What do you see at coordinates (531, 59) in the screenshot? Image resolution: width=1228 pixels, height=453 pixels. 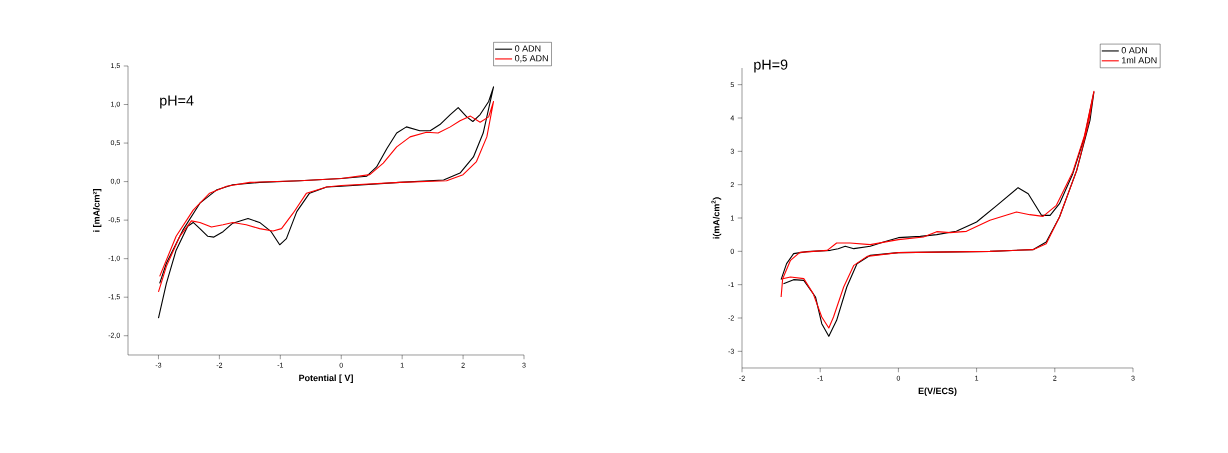 I see `legend-label: 0,5 ADN` at bounding box center [531, 59].